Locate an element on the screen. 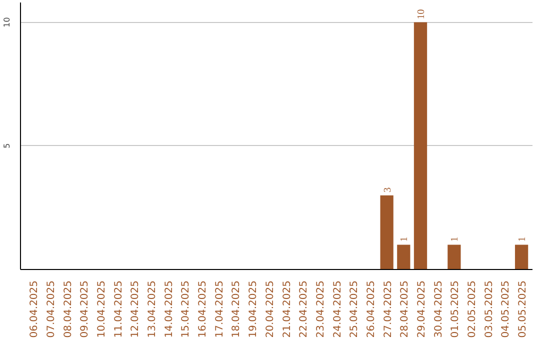 The height and width of the screenshot is (340, 540). x-tick-label: 04.05.2025 is located at coordinates (506, 309).